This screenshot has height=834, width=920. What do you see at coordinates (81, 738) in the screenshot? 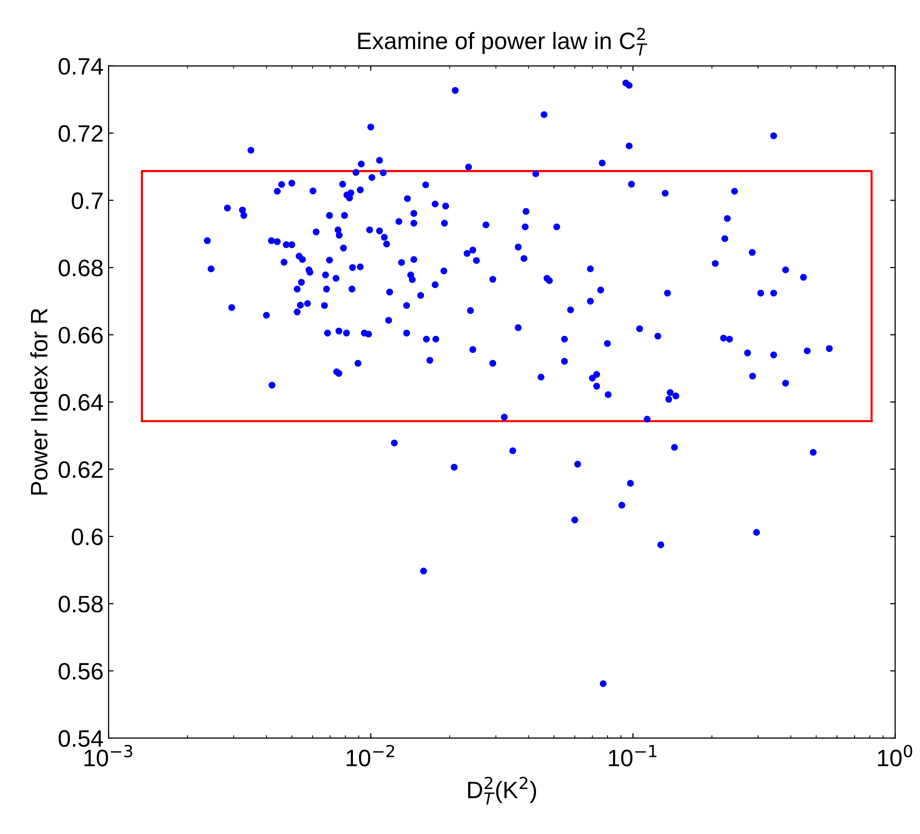
I see `y-tick-label: 0.54` at bounding box center [81, 738].